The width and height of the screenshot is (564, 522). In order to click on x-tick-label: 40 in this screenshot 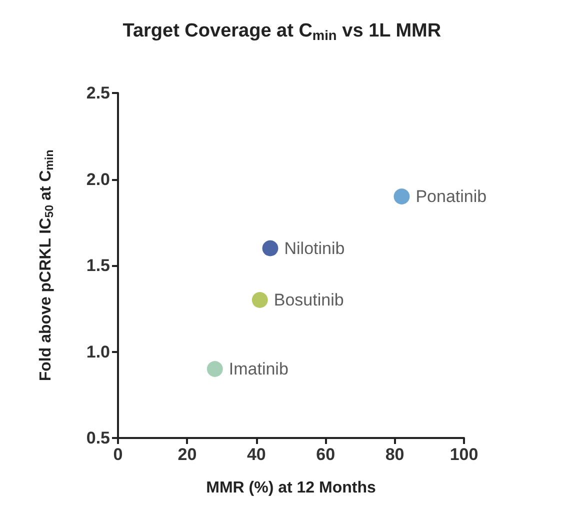, I will do `click(256, 454)`.